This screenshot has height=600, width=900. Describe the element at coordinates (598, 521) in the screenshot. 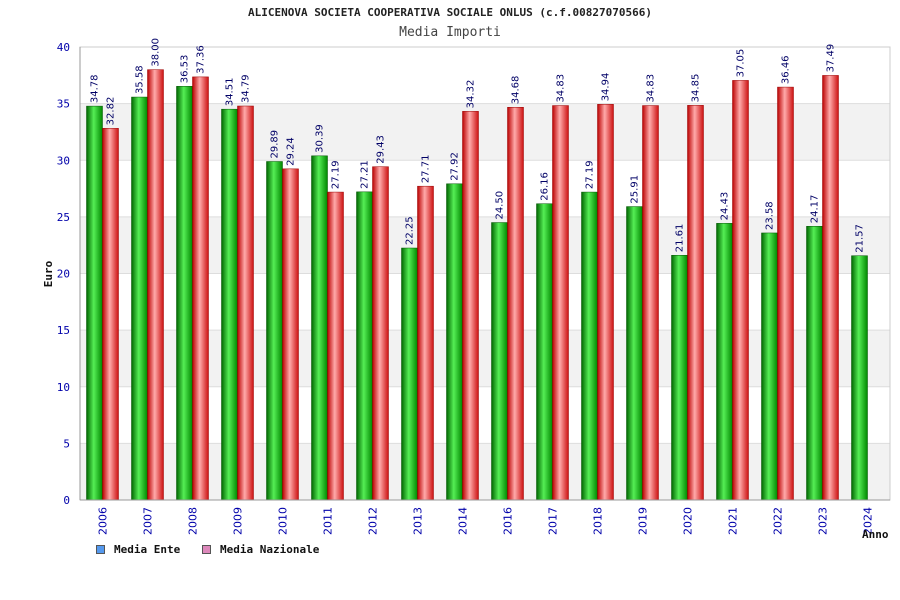

I see `x-tick-label: 2018` at that location.